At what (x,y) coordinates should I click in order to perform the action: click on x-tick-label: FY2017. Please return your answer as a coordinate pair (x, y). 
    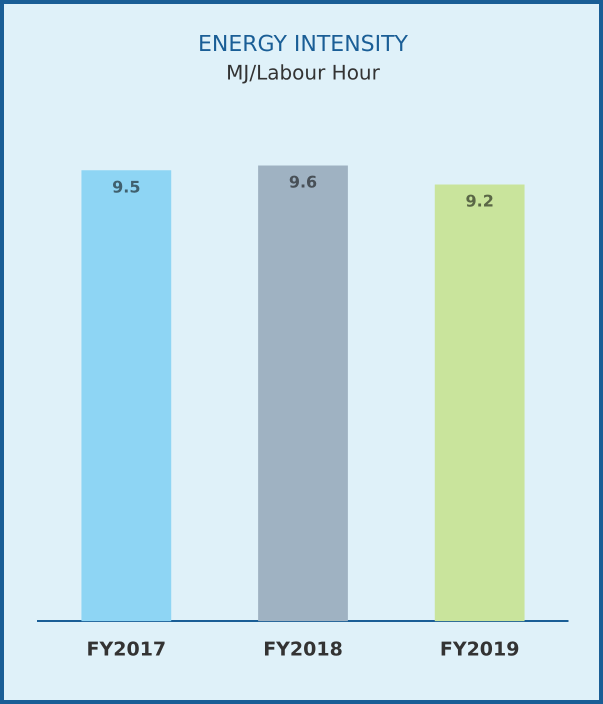
    Looking at the image, I should click on (126, 649).